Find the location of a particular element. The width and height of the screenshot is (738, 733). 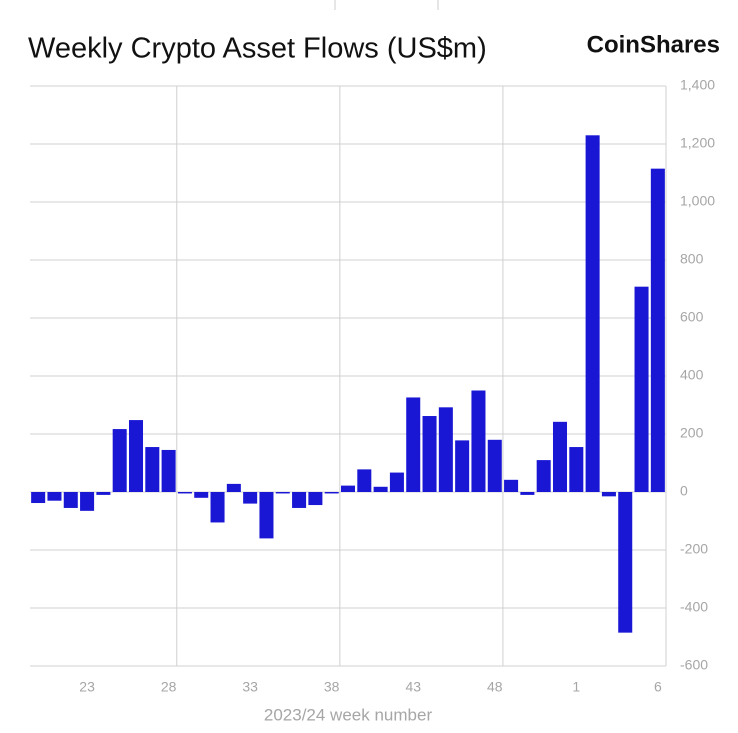

y-tick-label: -600 is located at coordinates (694, 665).